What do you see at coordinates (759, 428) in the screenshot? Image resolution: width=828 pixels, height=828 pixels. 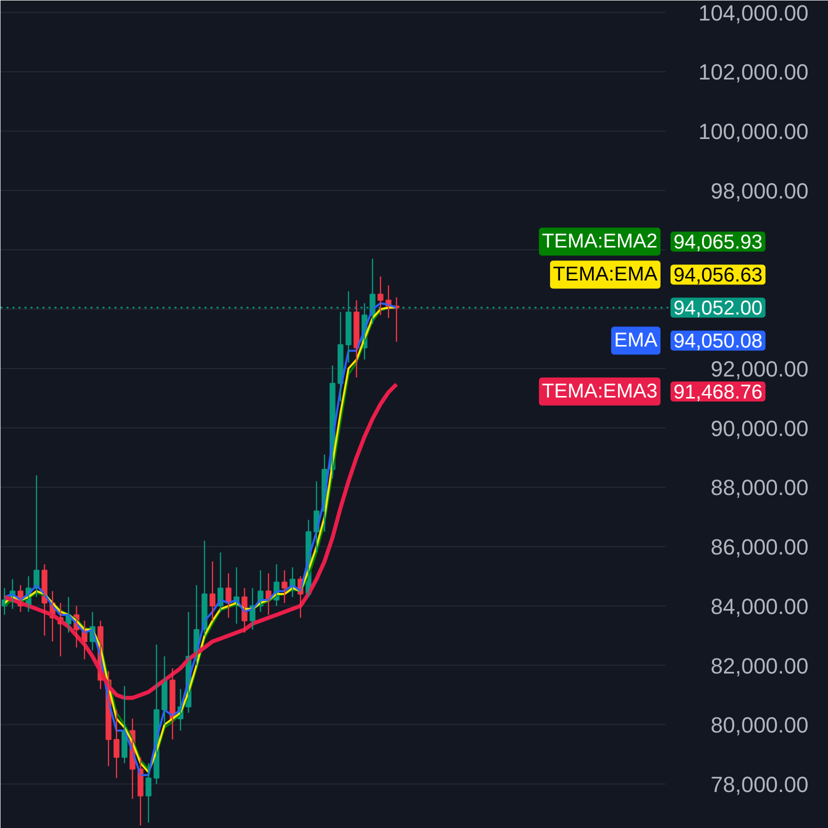 I see `y-tick-label: 90,000.00` at bounding box center [759, 428].